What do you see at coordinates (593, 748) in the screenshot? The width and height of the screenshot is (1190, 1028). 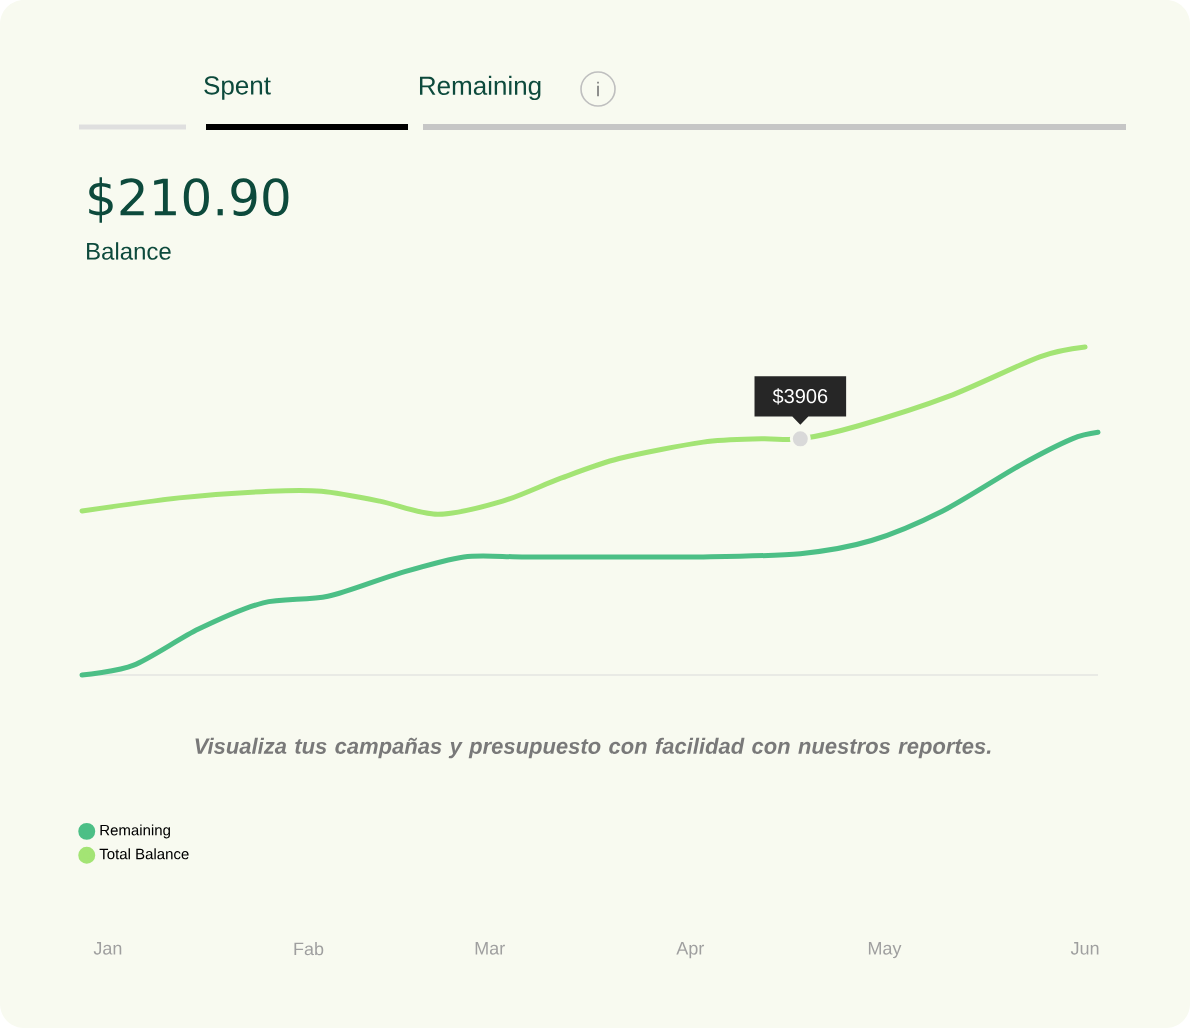 I see `text: Visualiza tus campañas y presupuesto con facilidad con nuestros reportes.` at bounding box center [593, 748].